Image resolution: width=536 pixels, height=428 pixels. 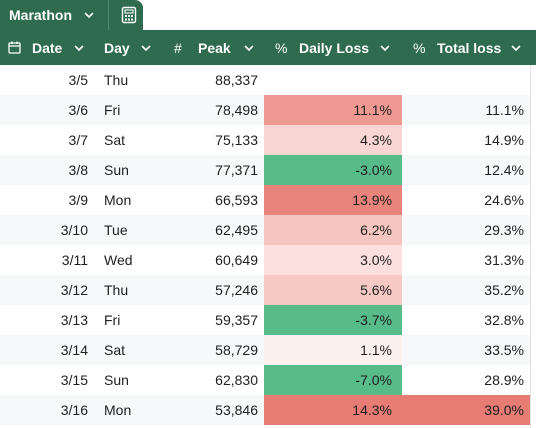 I want to click on table-row: 3/10 Tue 62,495 6.2% 29.3%, so click(x=268, y=230).